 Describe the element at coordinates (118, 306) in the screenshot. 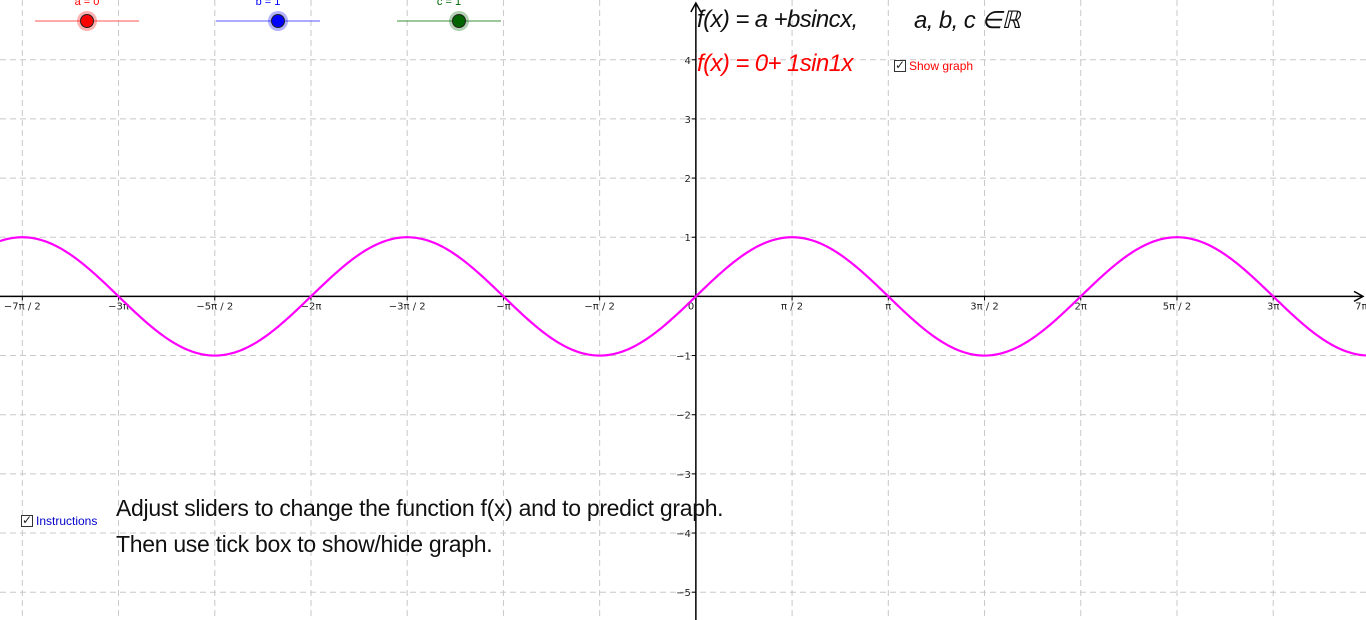

I see `x-tick-label: −3π` at that location.